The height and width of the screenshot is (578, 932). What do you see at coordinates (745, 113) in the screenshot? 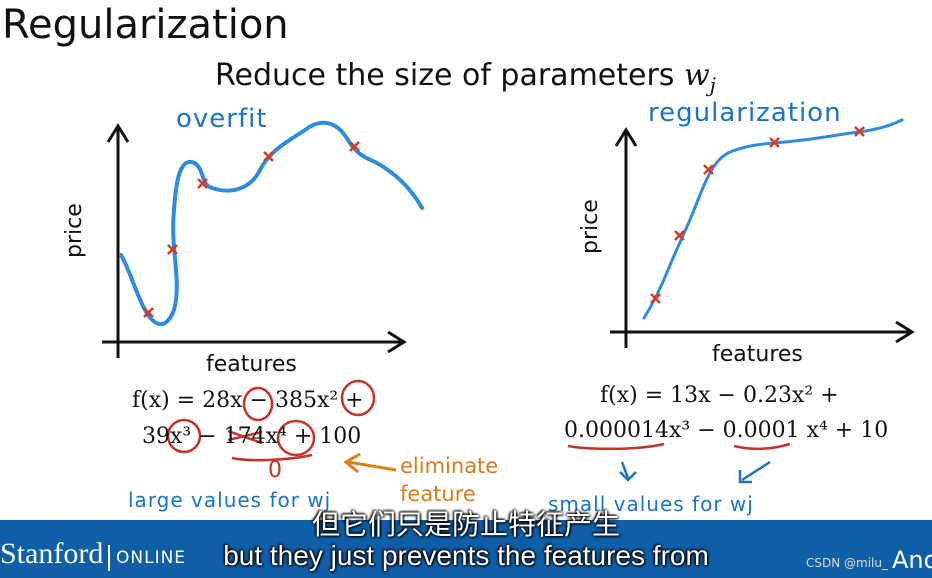
I see `regularization-label: regularization` at bounding box center [745, 113].